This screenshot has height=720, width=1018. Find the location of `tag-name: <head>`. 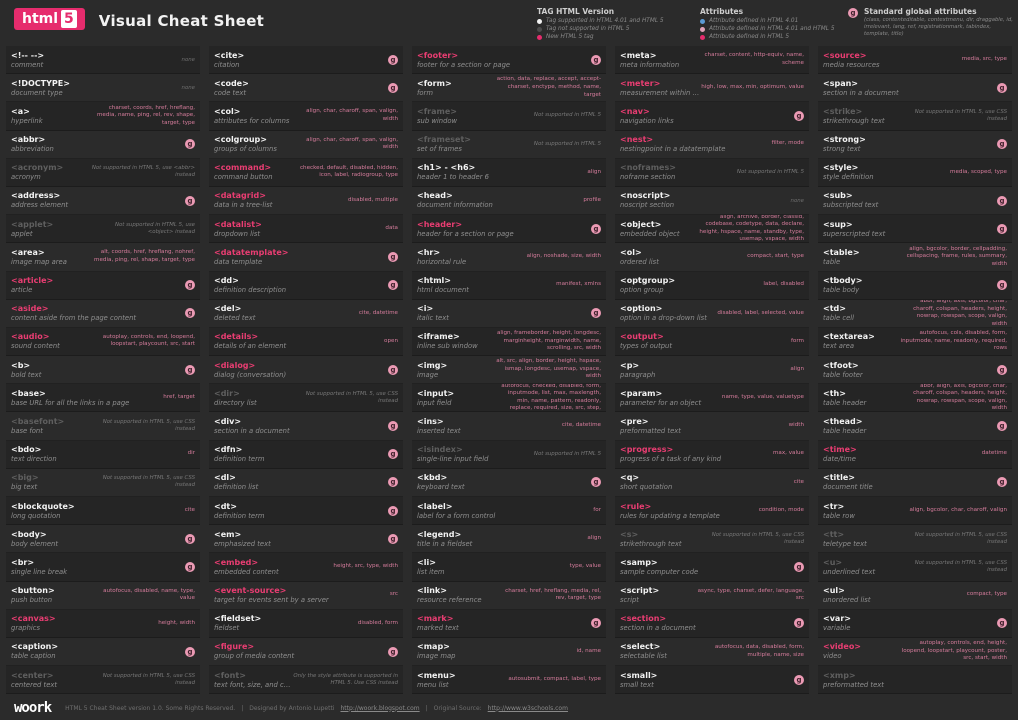

tag-name: <head> is located at coordinates (435, 196).